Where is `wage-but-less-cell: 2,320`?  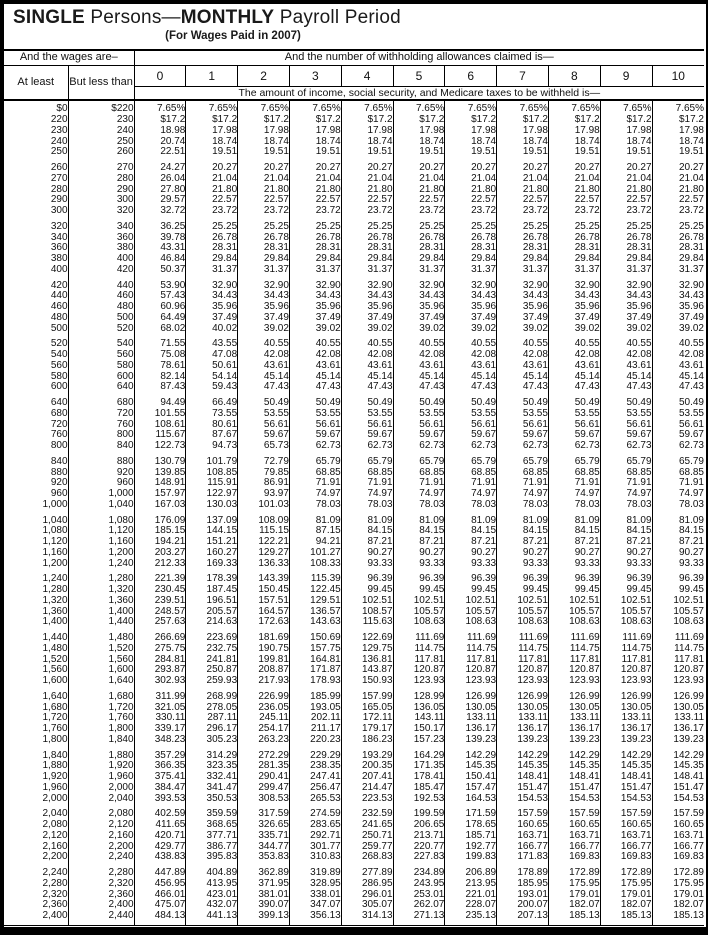 wage-but-less-cell: 2,320 is located at coordinates (101, 884).